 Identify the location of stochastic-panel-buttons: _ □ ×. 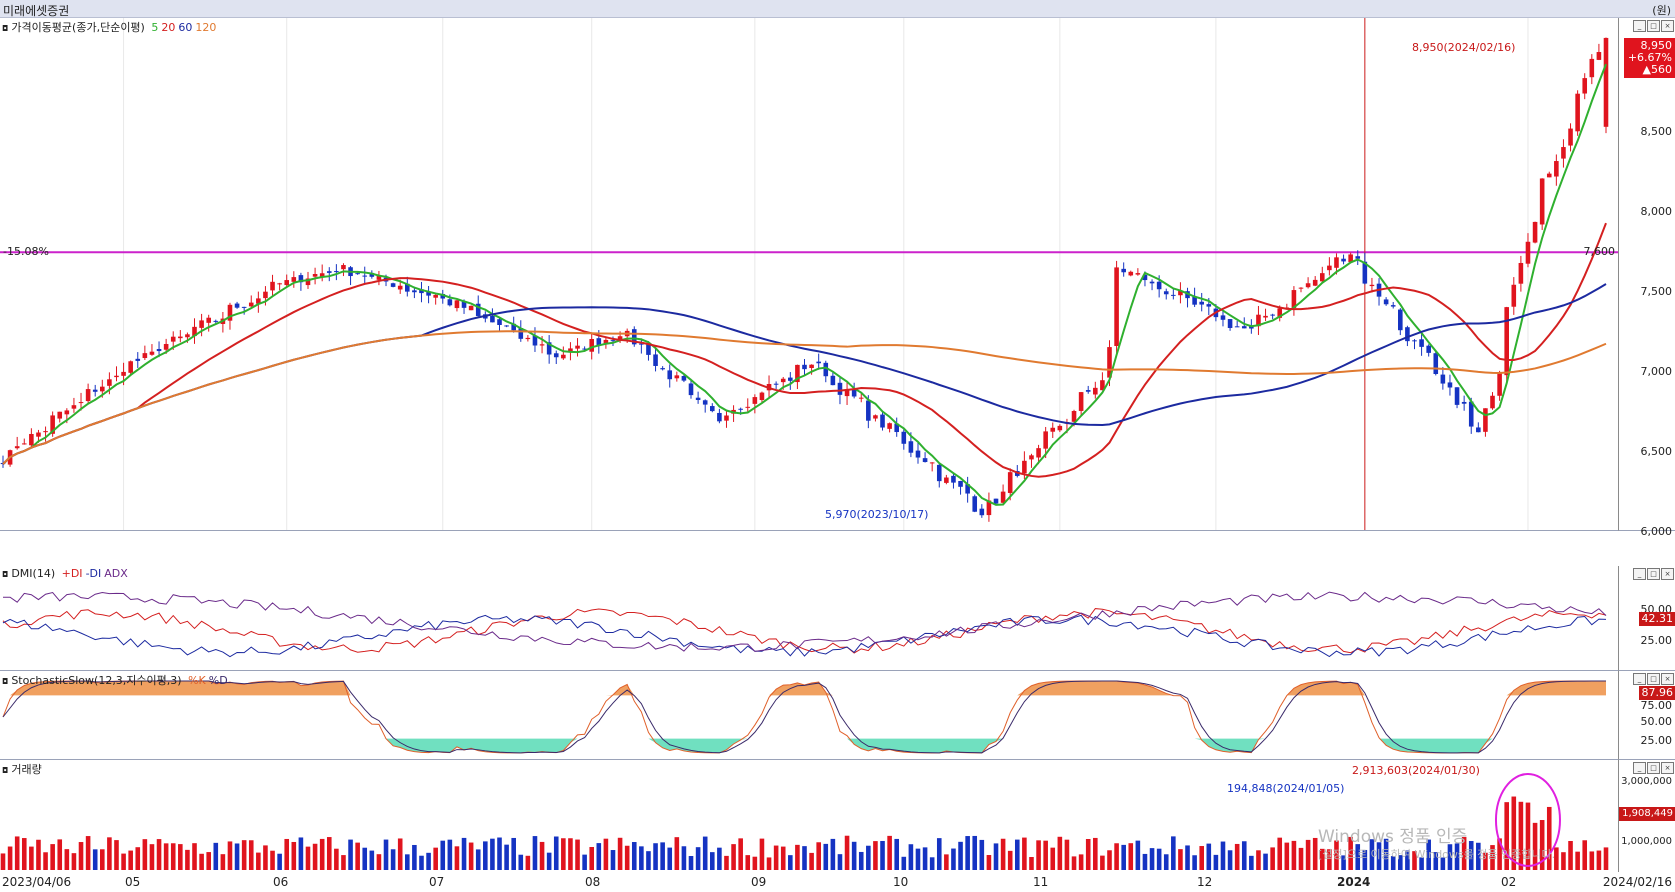
(1653, 679).